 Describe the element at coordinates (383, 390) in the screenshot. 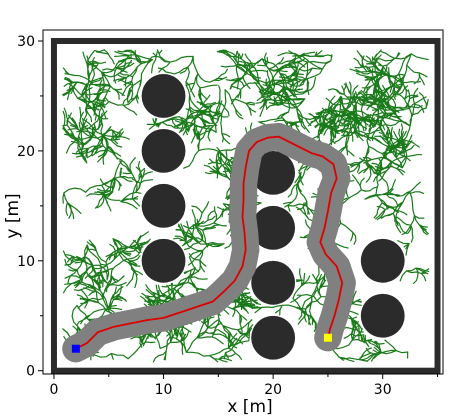

I see `x-tick-label-4: 30` at that location.